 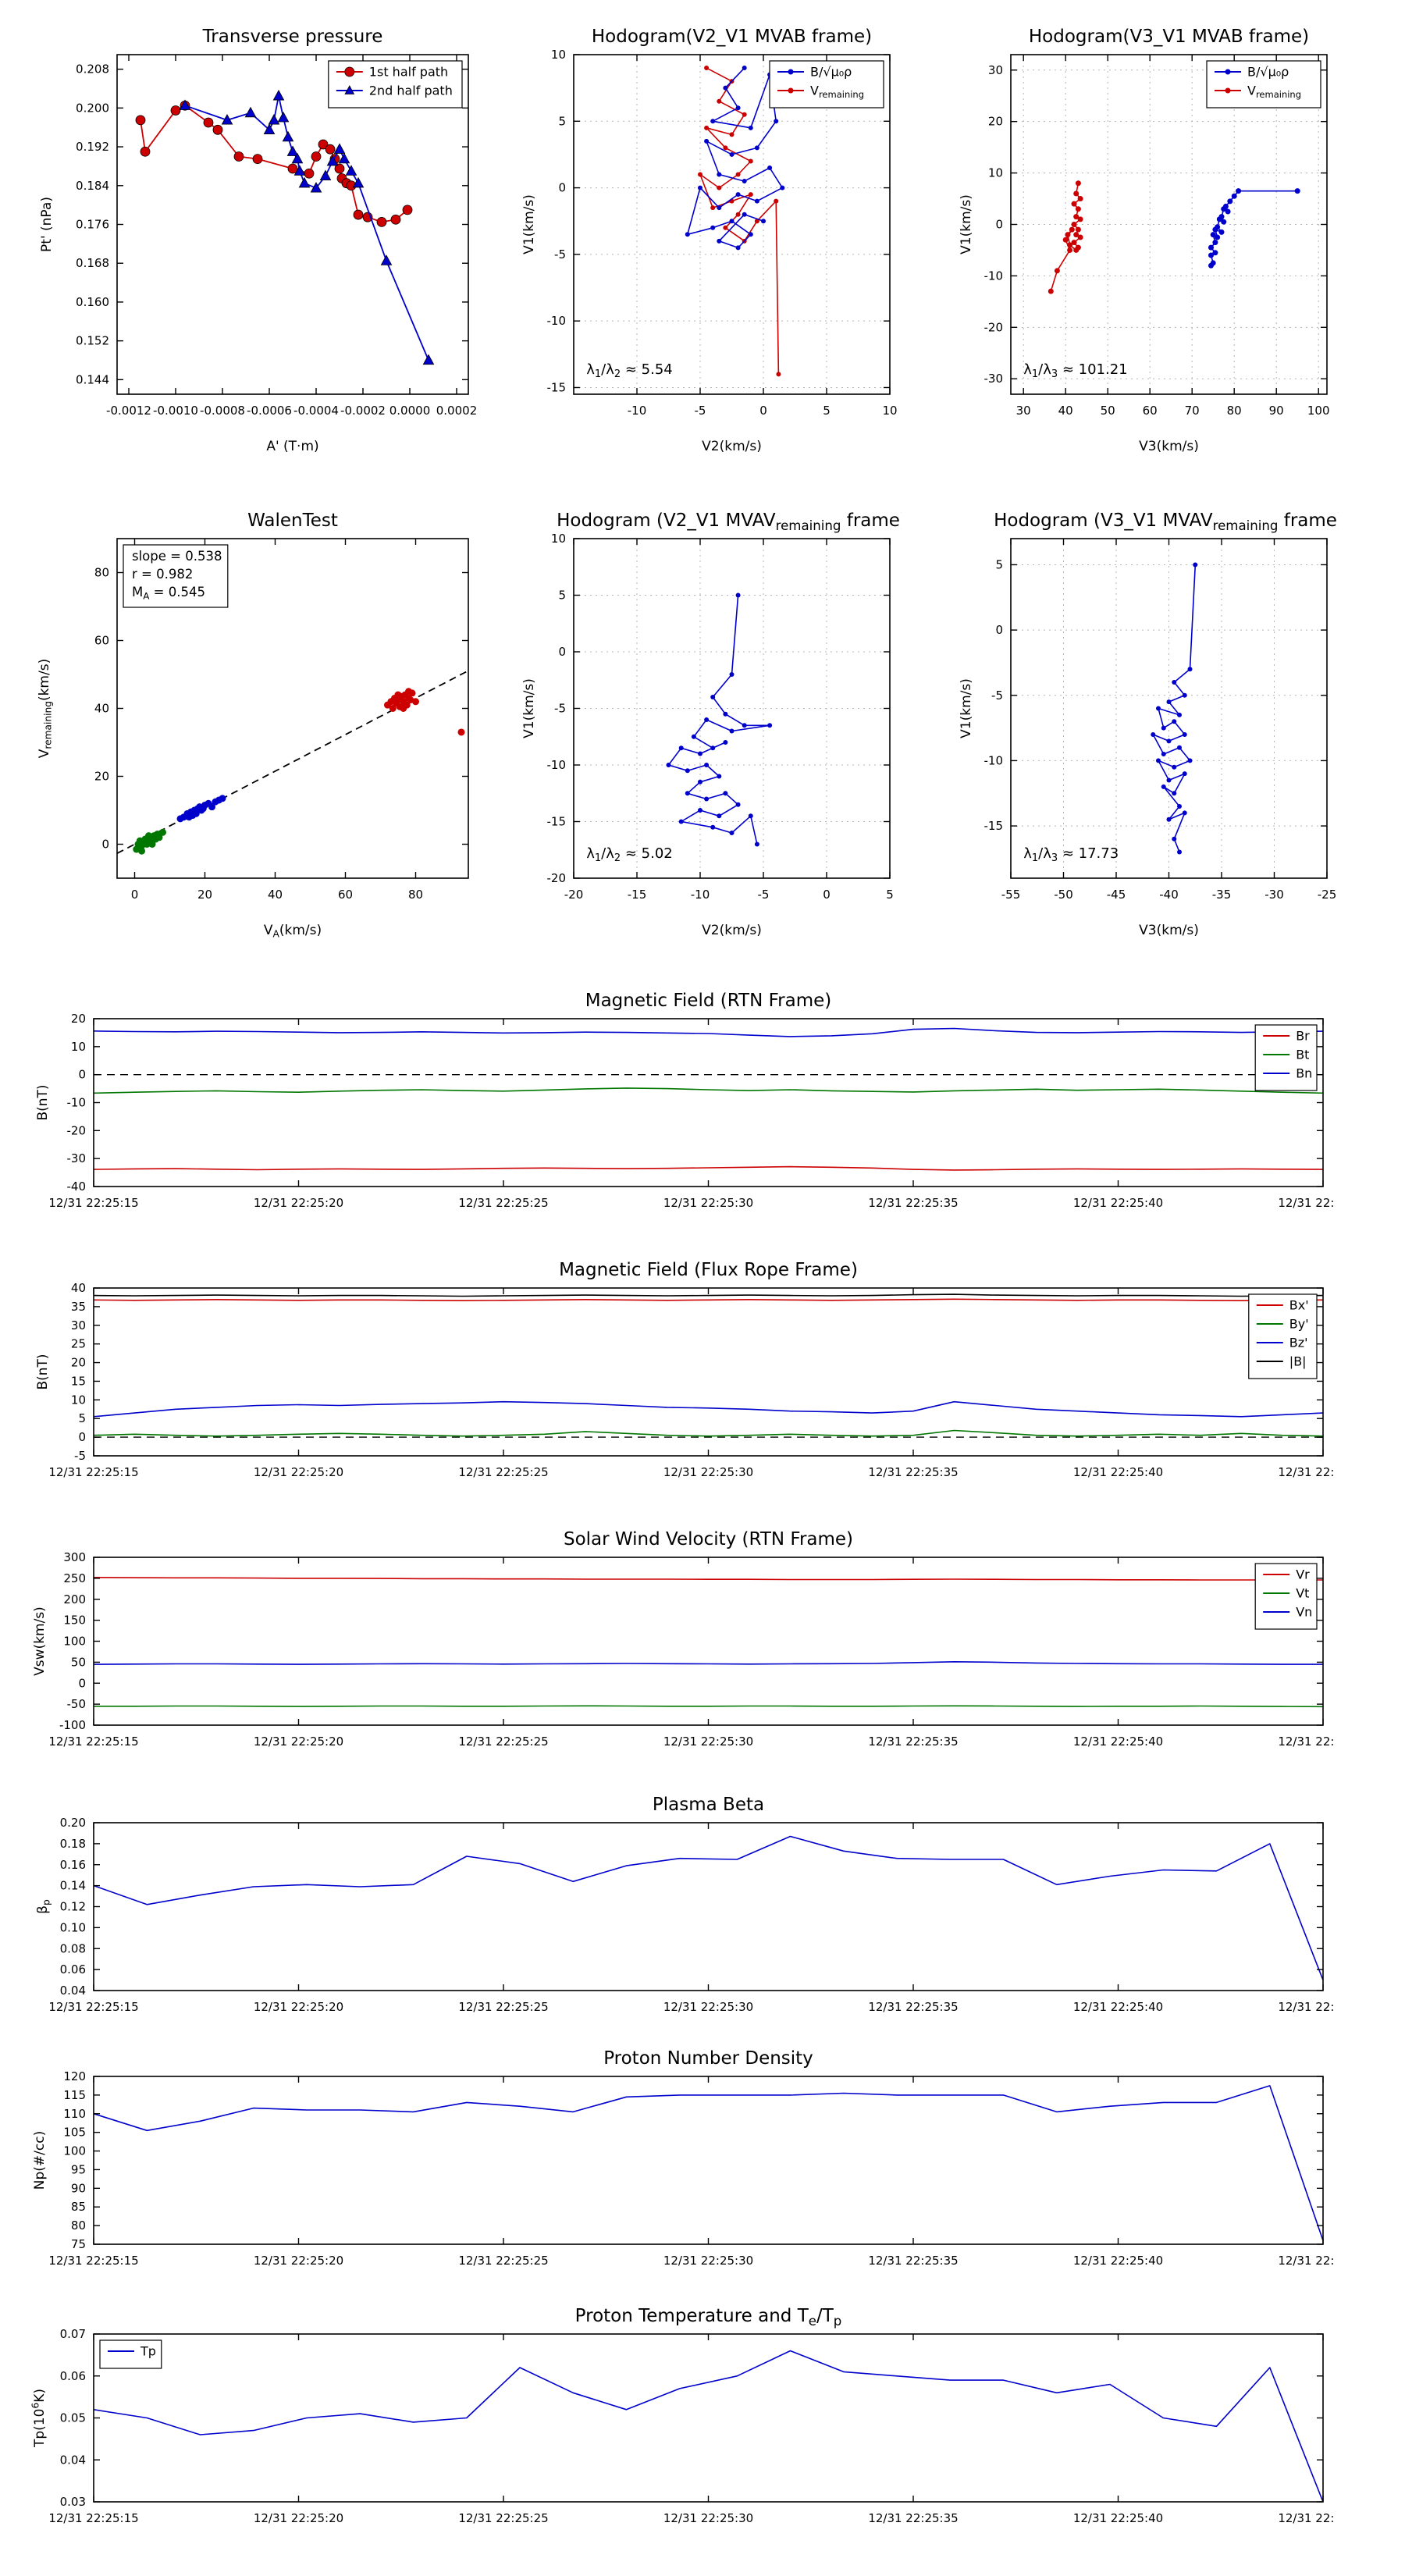 What do you see at coordinates (709, 1805) in the screenshot?
I see `chart-title: Plasma Beta` at bounding box center [709, 1805].